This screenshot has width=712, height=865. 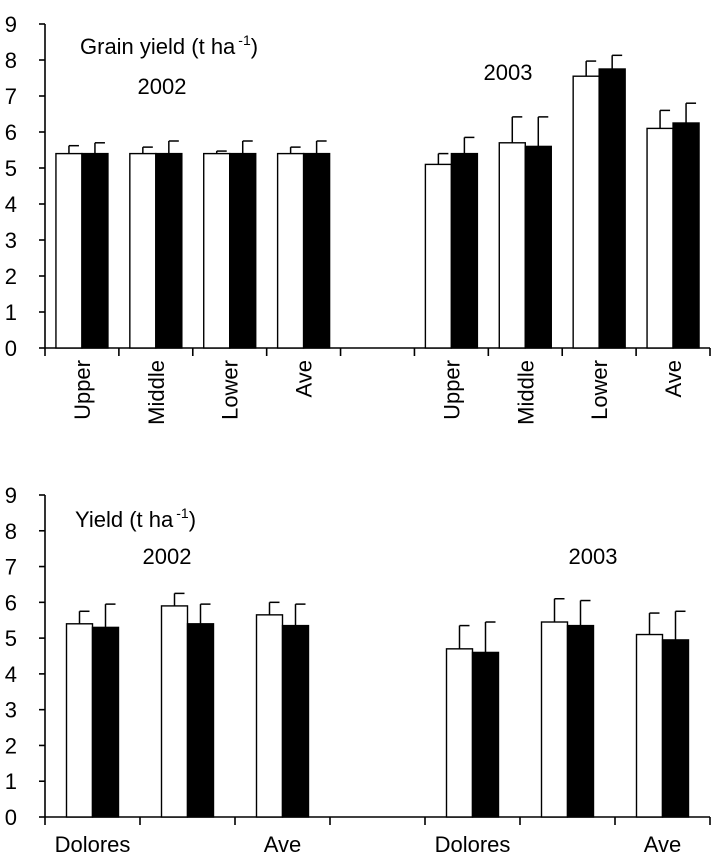 I want to click on chart-title-main: Yield (t ha, so click(x=124, y=519).